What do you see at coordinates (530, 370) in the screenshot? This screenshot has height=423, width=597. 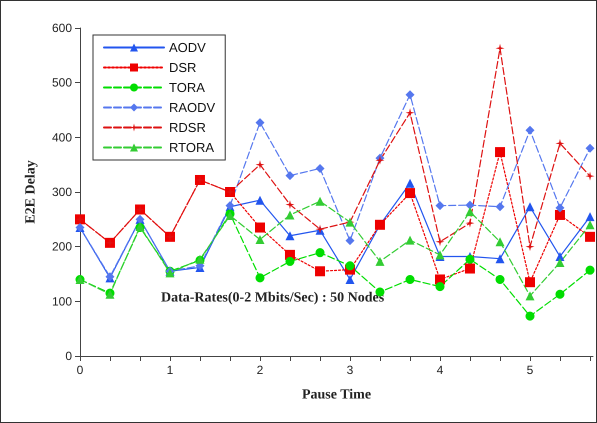 I see `x-tick-label: 5` at bounding box center [530, 370].